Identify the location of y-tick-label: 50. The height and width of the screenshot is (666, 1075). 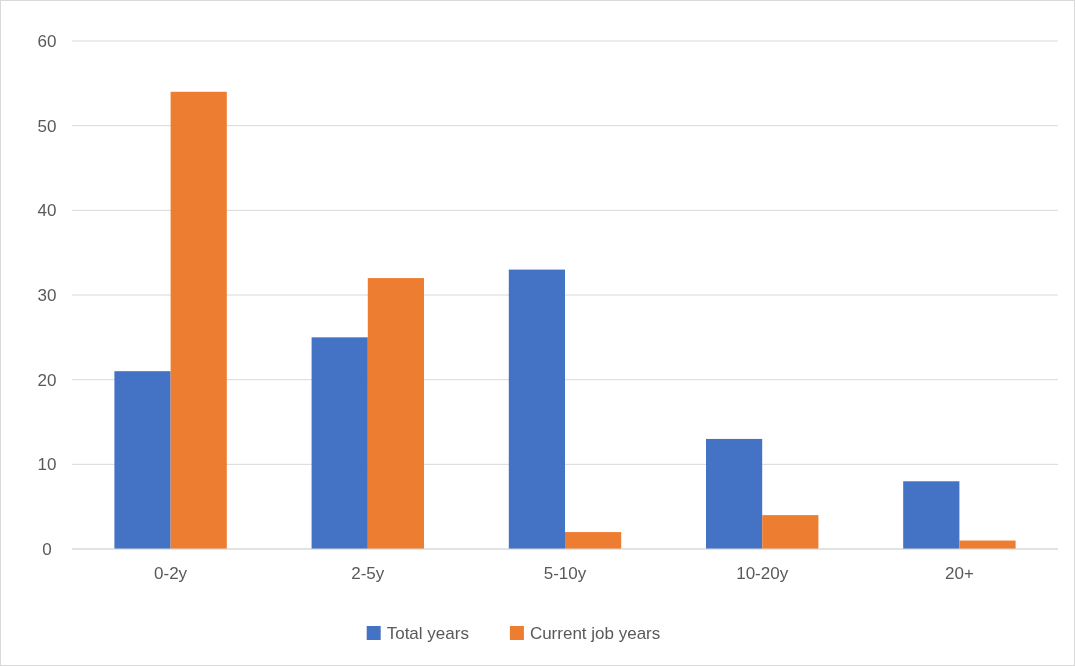
(47, 126).